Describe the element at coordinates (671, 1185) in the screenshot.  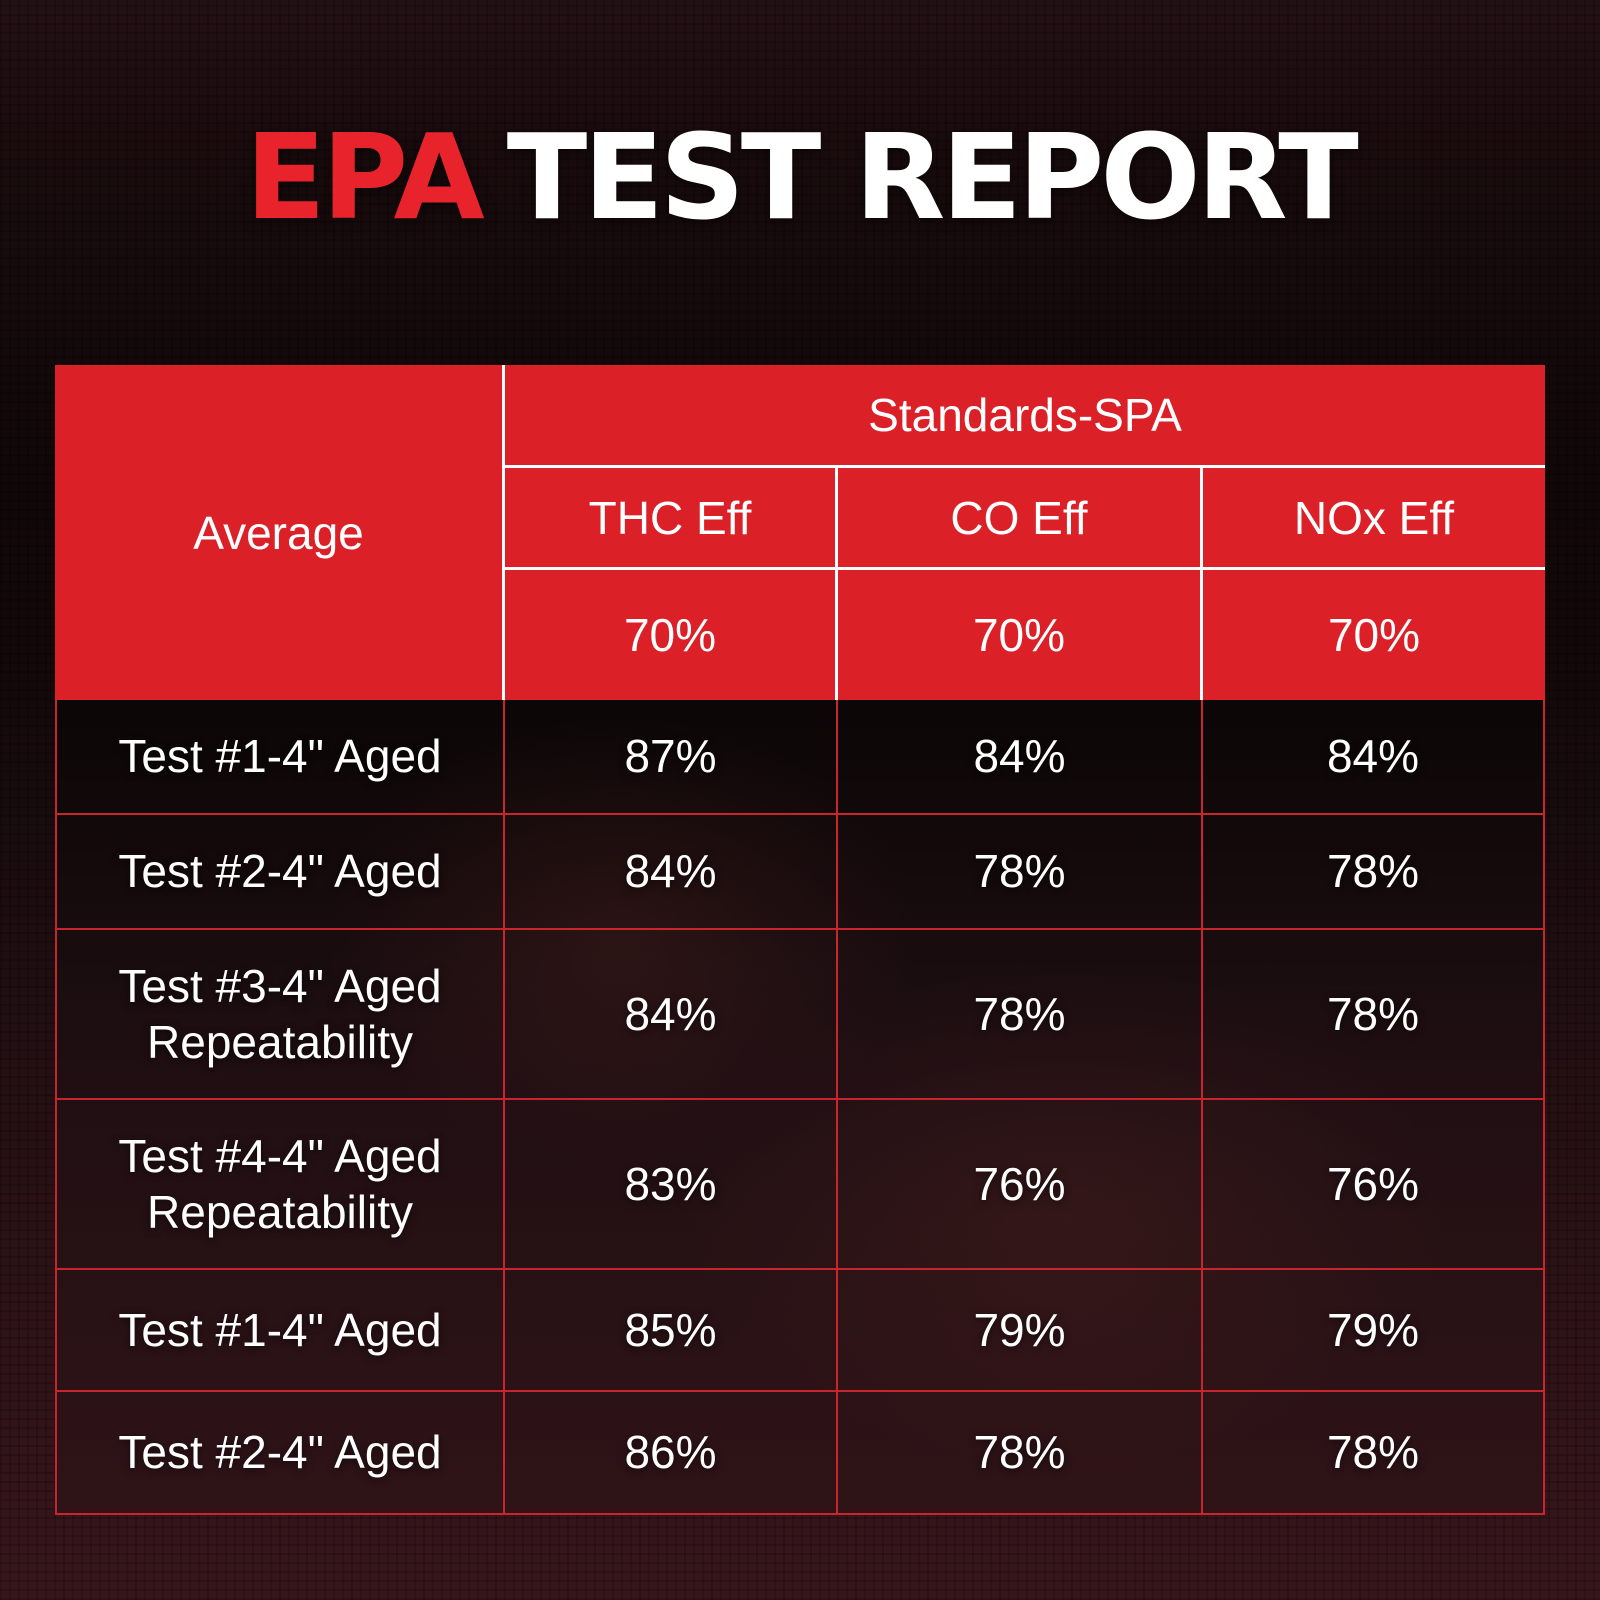
I see `value-cell: 83%` at that location.